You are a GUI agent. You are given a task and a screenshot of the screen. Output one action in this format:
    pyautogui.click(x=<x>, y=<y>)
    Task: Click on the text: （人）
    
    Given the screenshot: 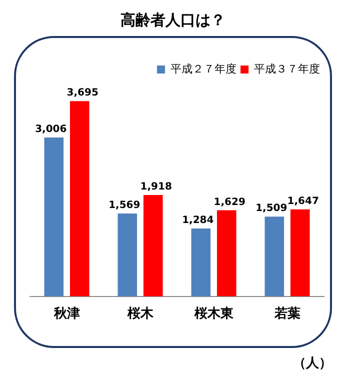 What is the action you would take?
    pyautogui.click(x=312, y=363)
    